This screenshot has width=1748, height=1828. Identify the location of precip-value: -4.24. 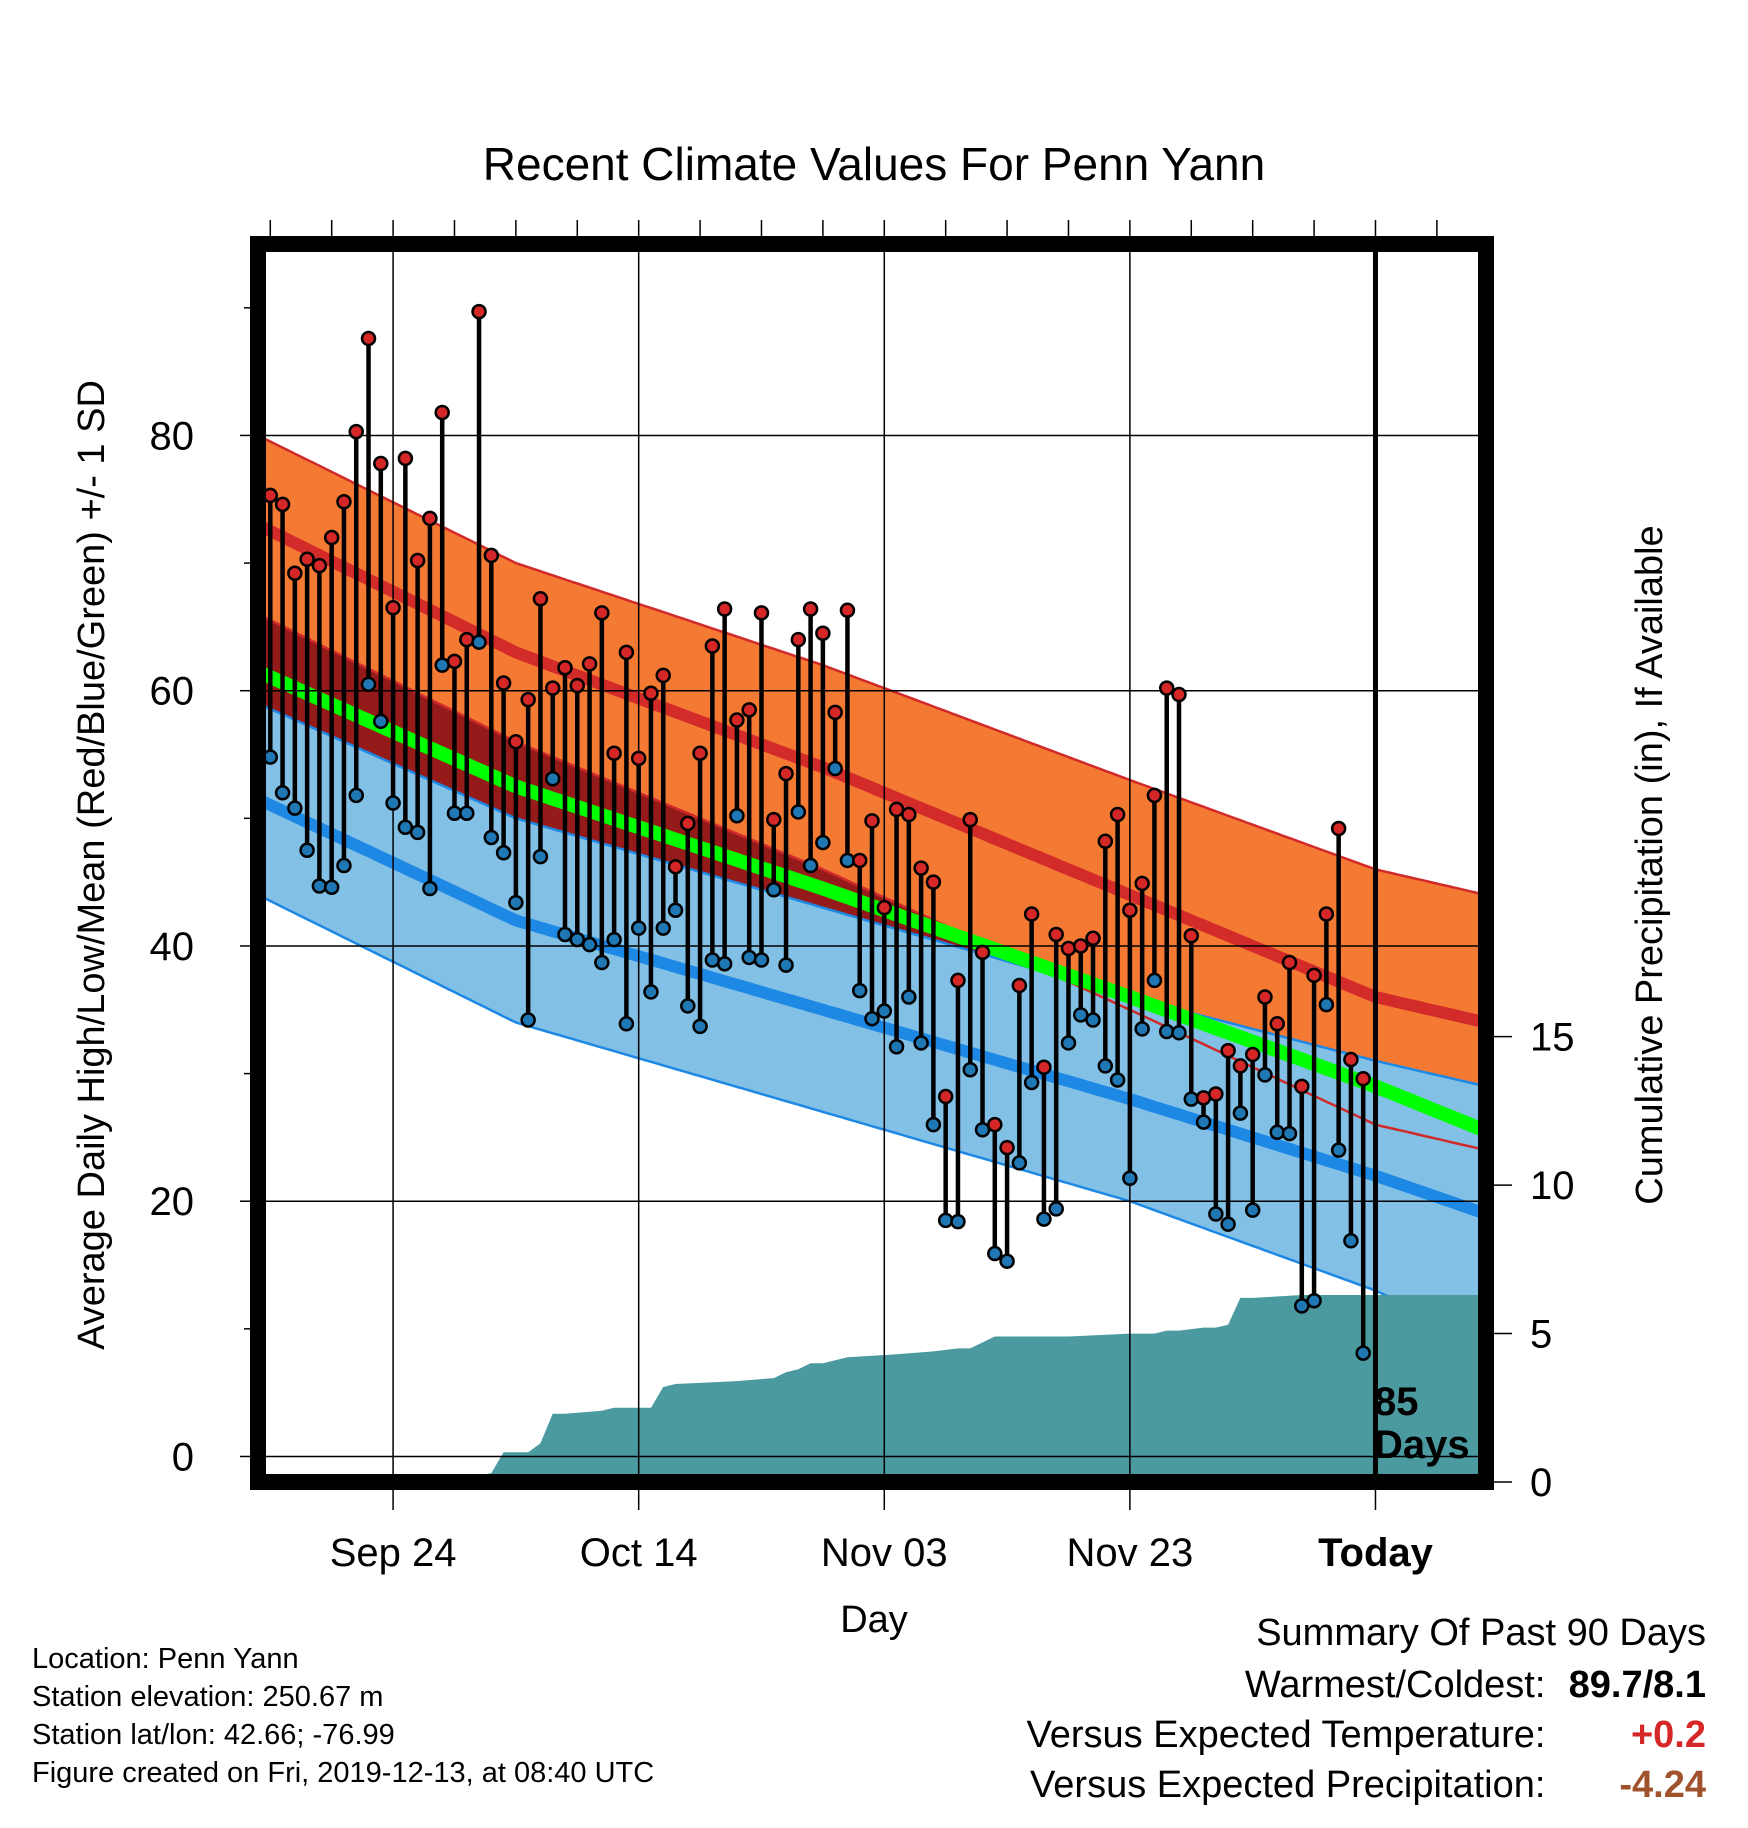
(1662, 1785).